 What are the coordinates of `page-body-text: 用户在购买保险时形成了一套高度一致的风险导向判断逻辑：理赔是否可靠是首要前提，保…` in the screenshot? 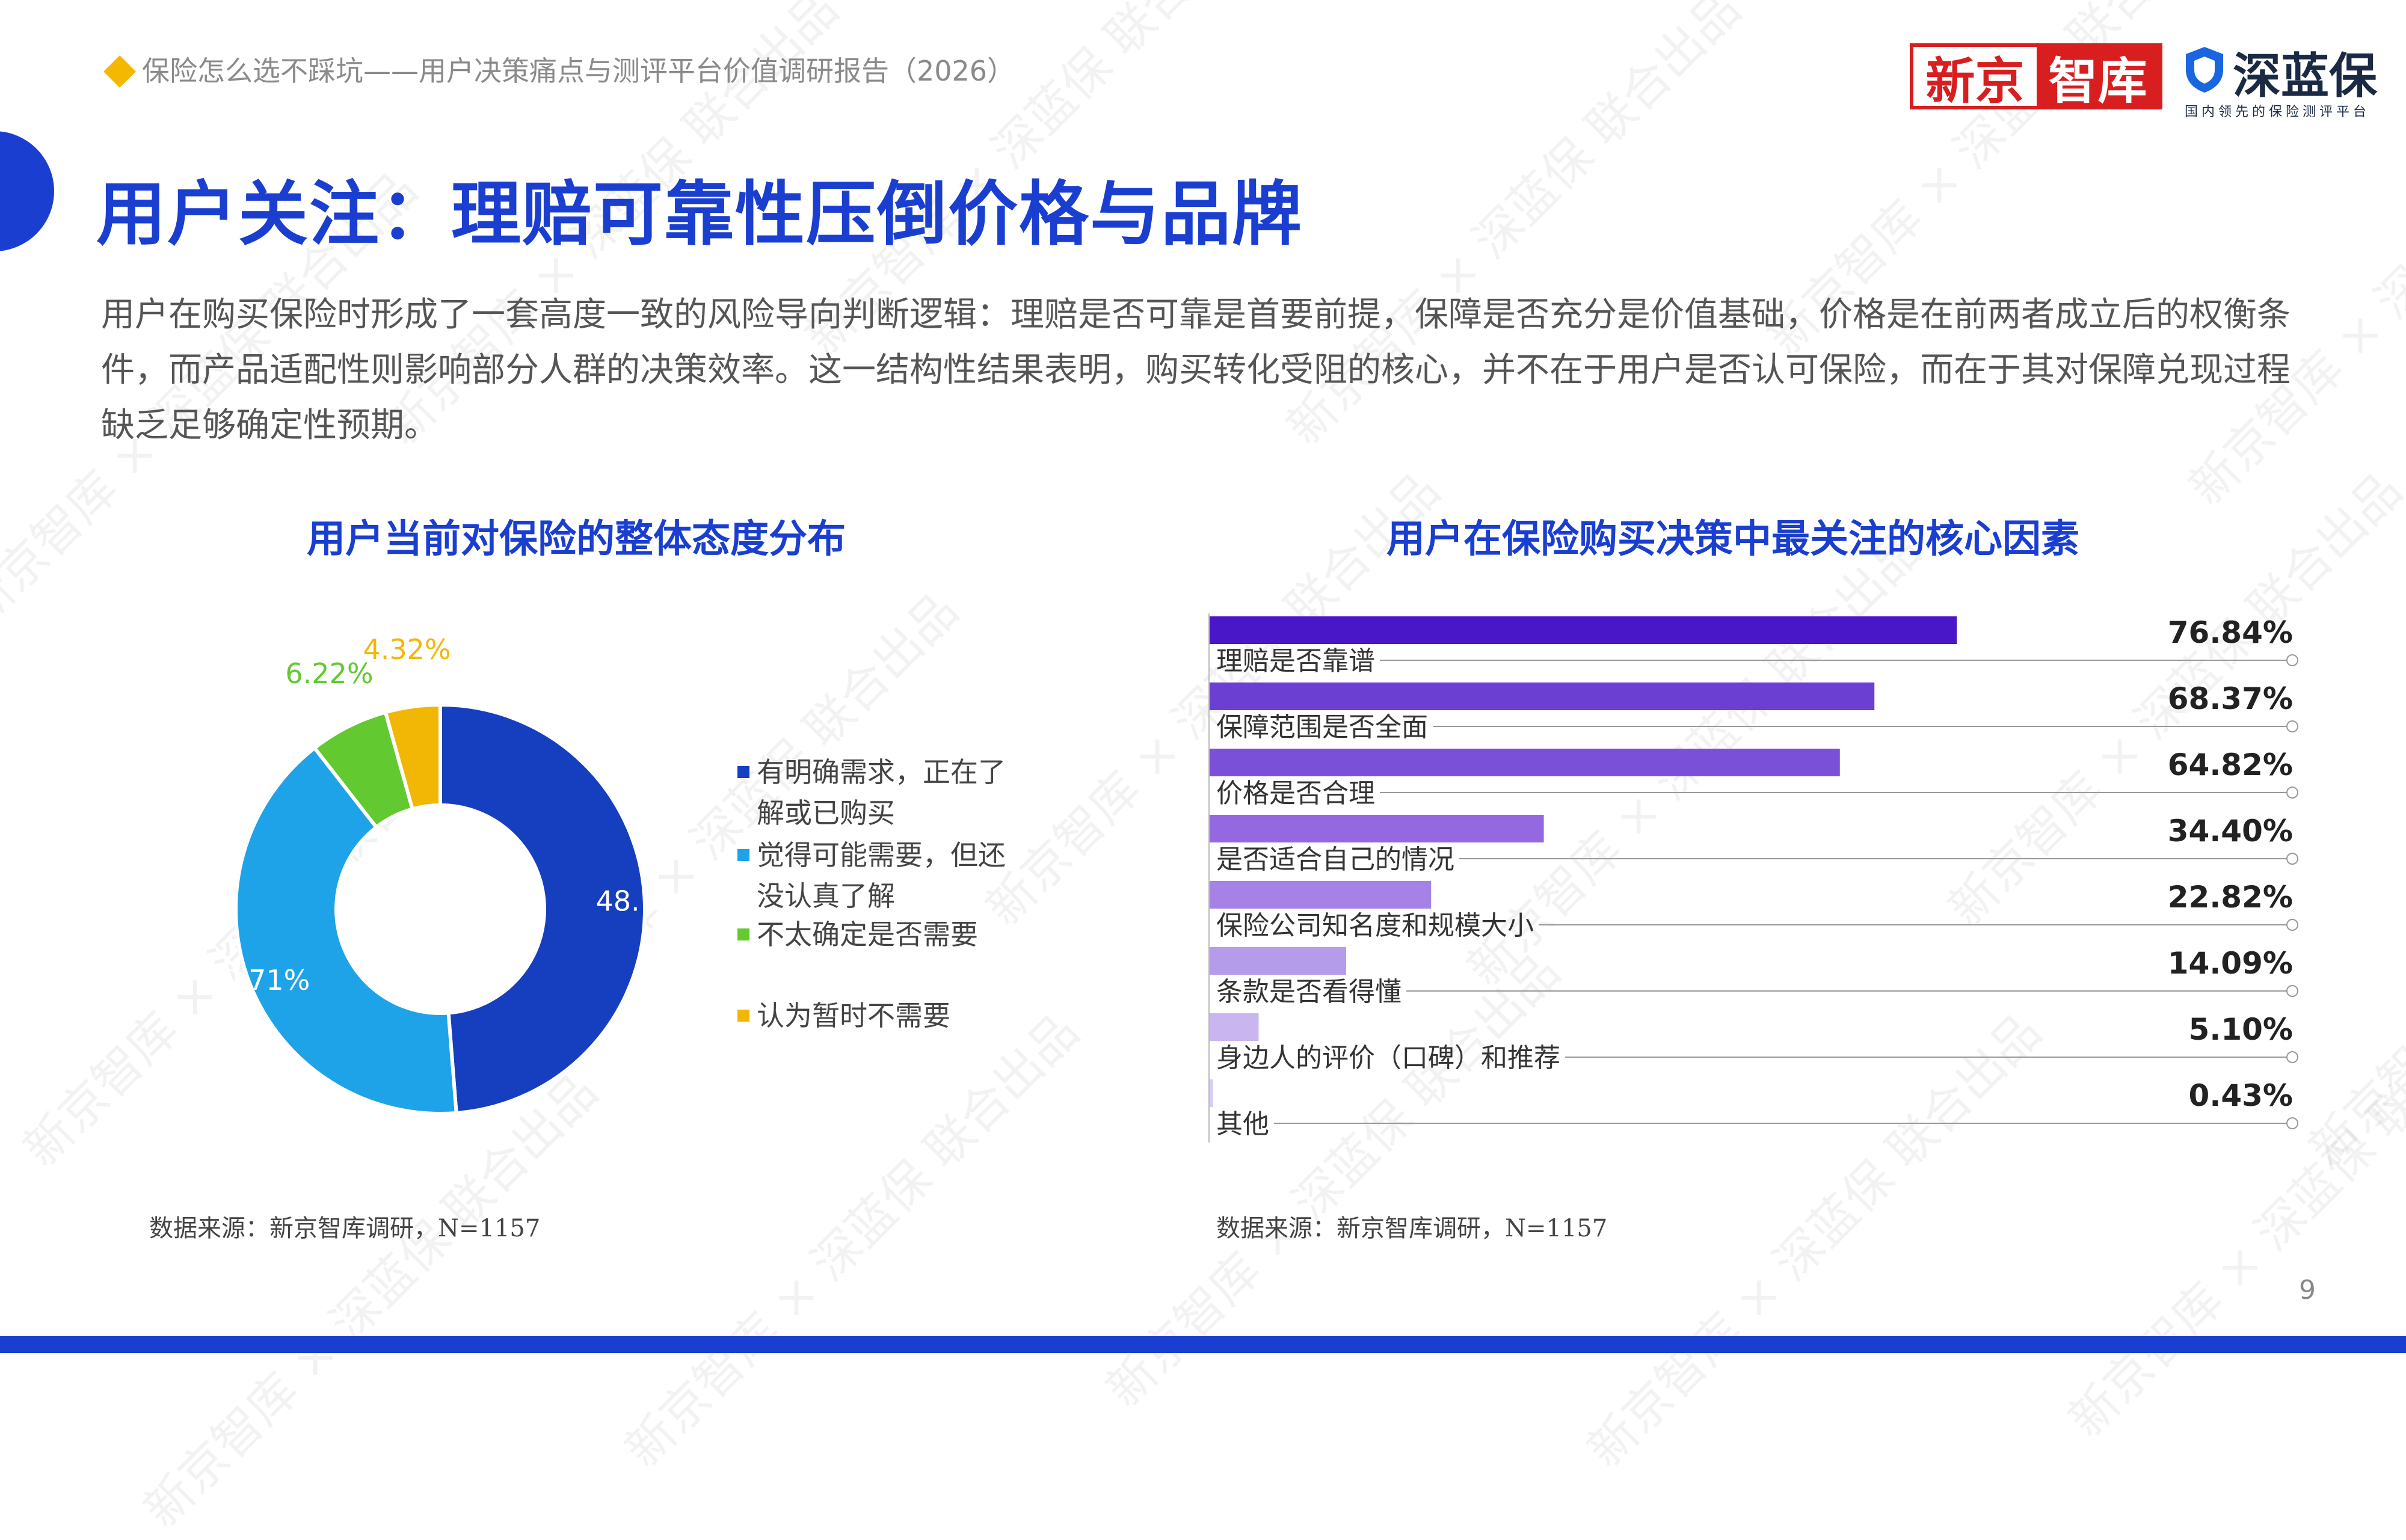 It's located at (1196, 370).